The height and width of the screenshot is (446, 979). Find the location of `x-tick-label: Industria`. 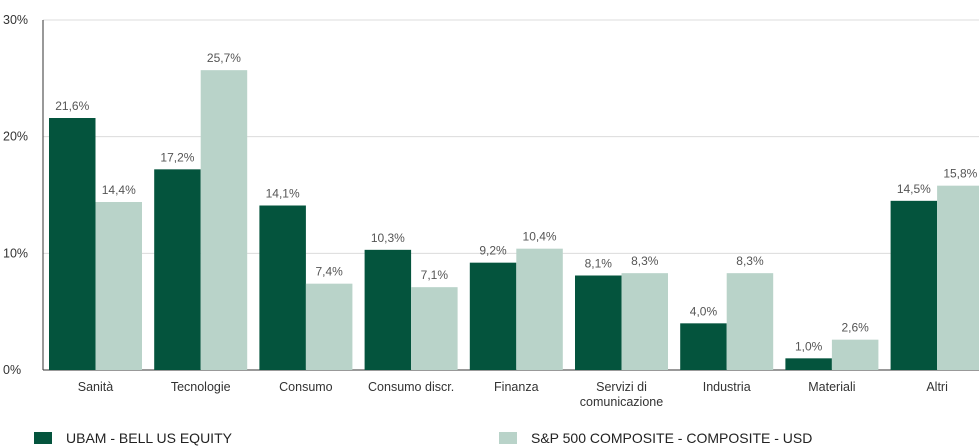

x-tick-label: Industria is located at coordinates (727, 387).